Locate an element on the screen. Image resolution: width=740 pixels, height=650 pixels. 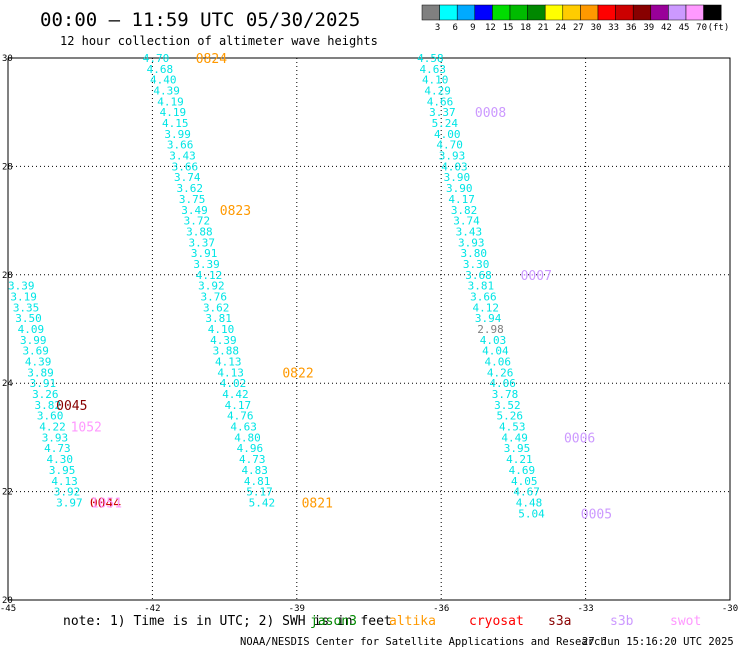
pass-label: 0006 is located at coordinates (579, 438).